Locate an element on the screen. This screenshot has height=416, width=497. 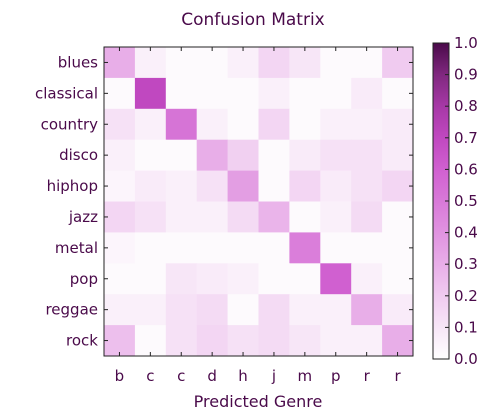
y-tick-label: hiphop is located at coordinates (72, 186).